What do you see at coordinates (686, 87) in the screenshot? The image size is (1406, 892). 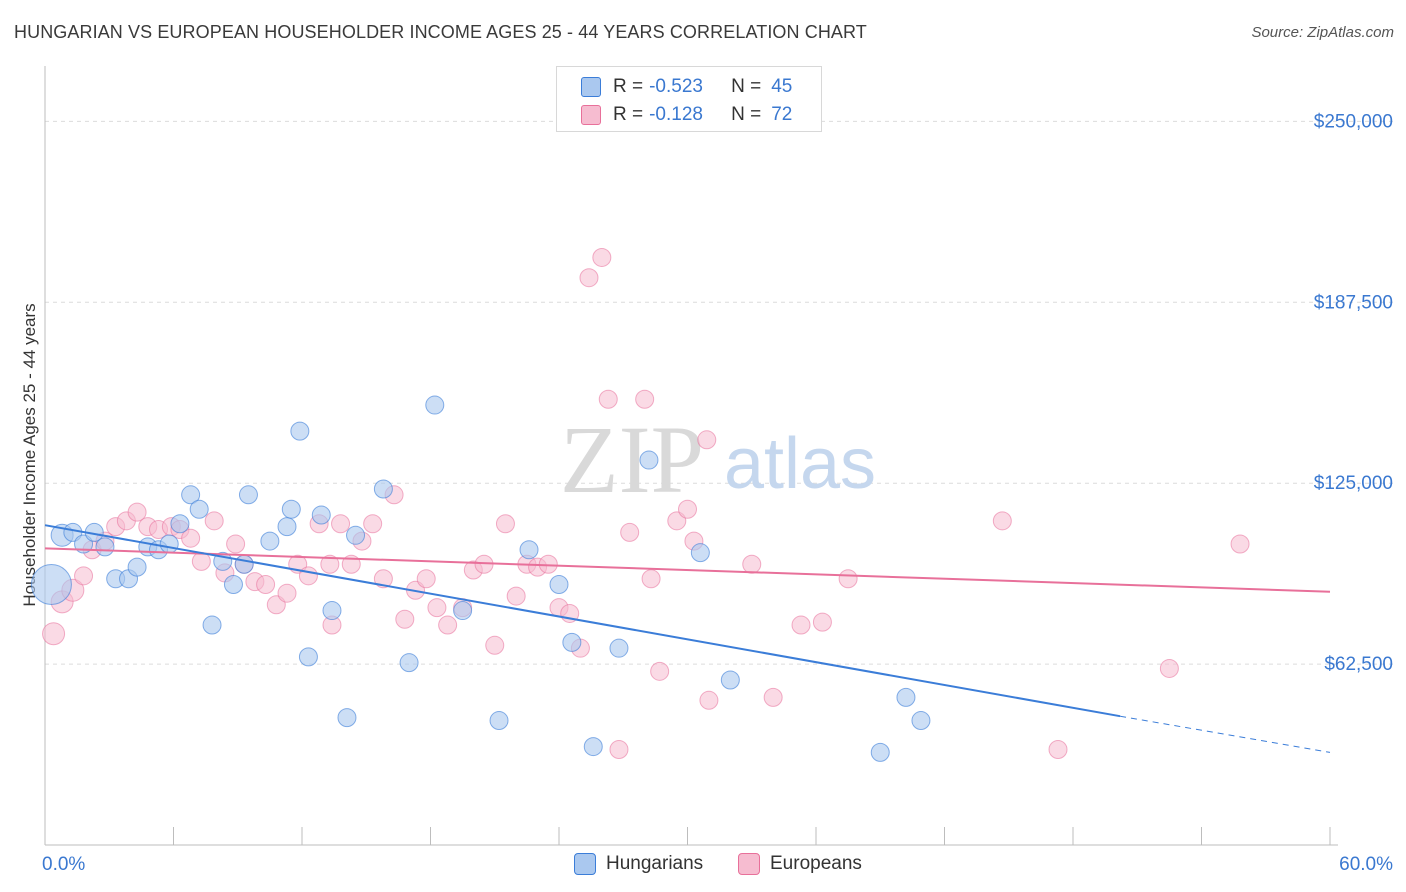 I see `legend-row-hungarians: R = -0.523 N = 45` at bounding box center [686, 87].